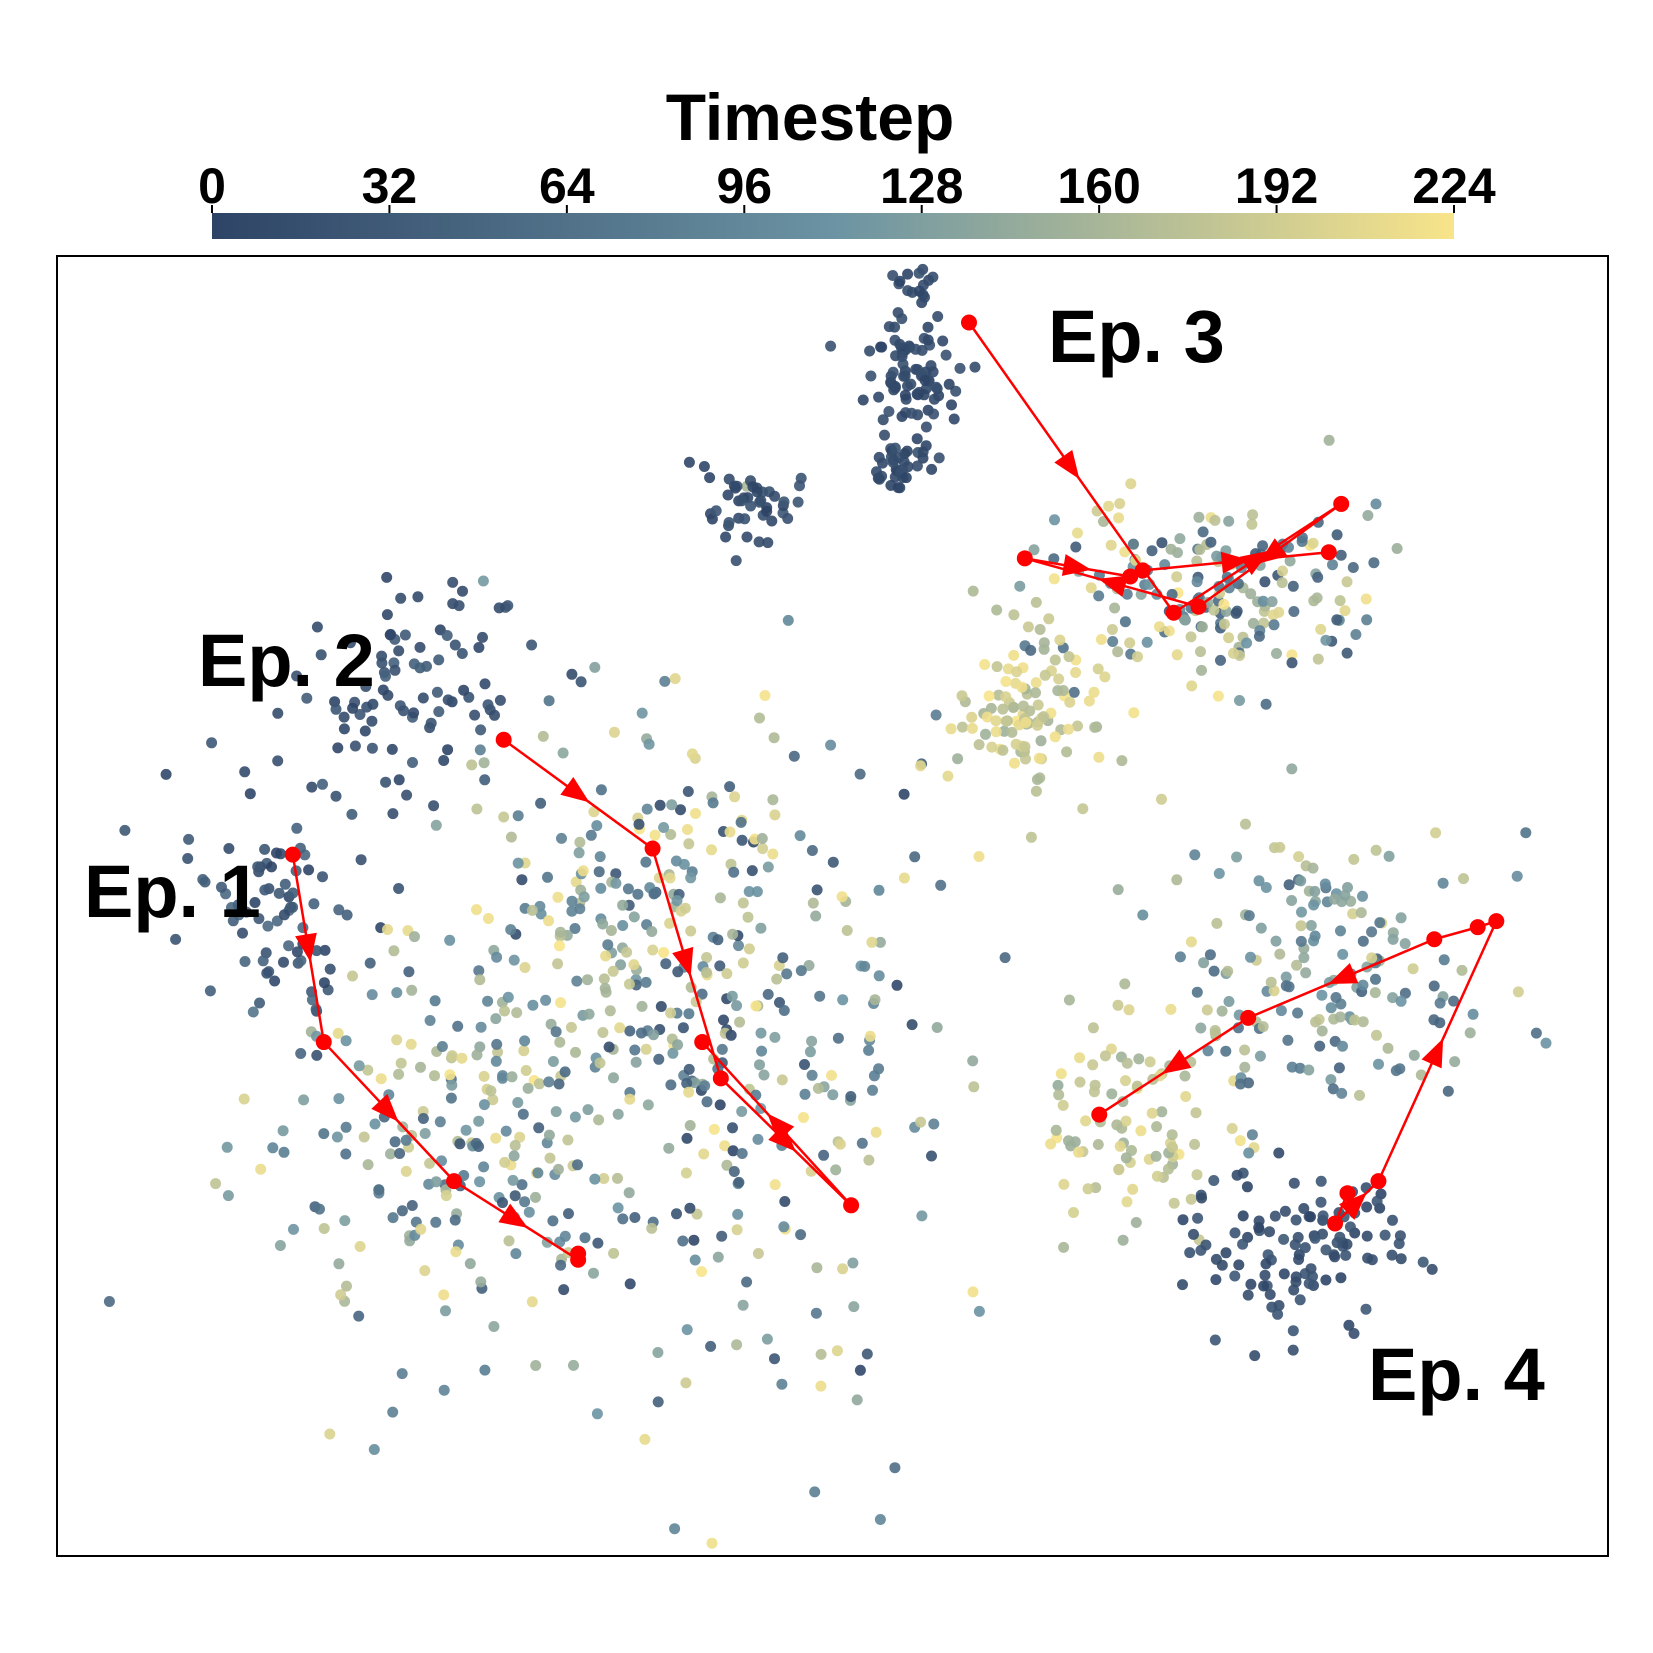 The width and height of the screenshot is (1653, 1653). What do you see at coordinates (390, 186) in the screenshot?
I see `colorbar-tick-label: 32` at bounding box center [390, 186].